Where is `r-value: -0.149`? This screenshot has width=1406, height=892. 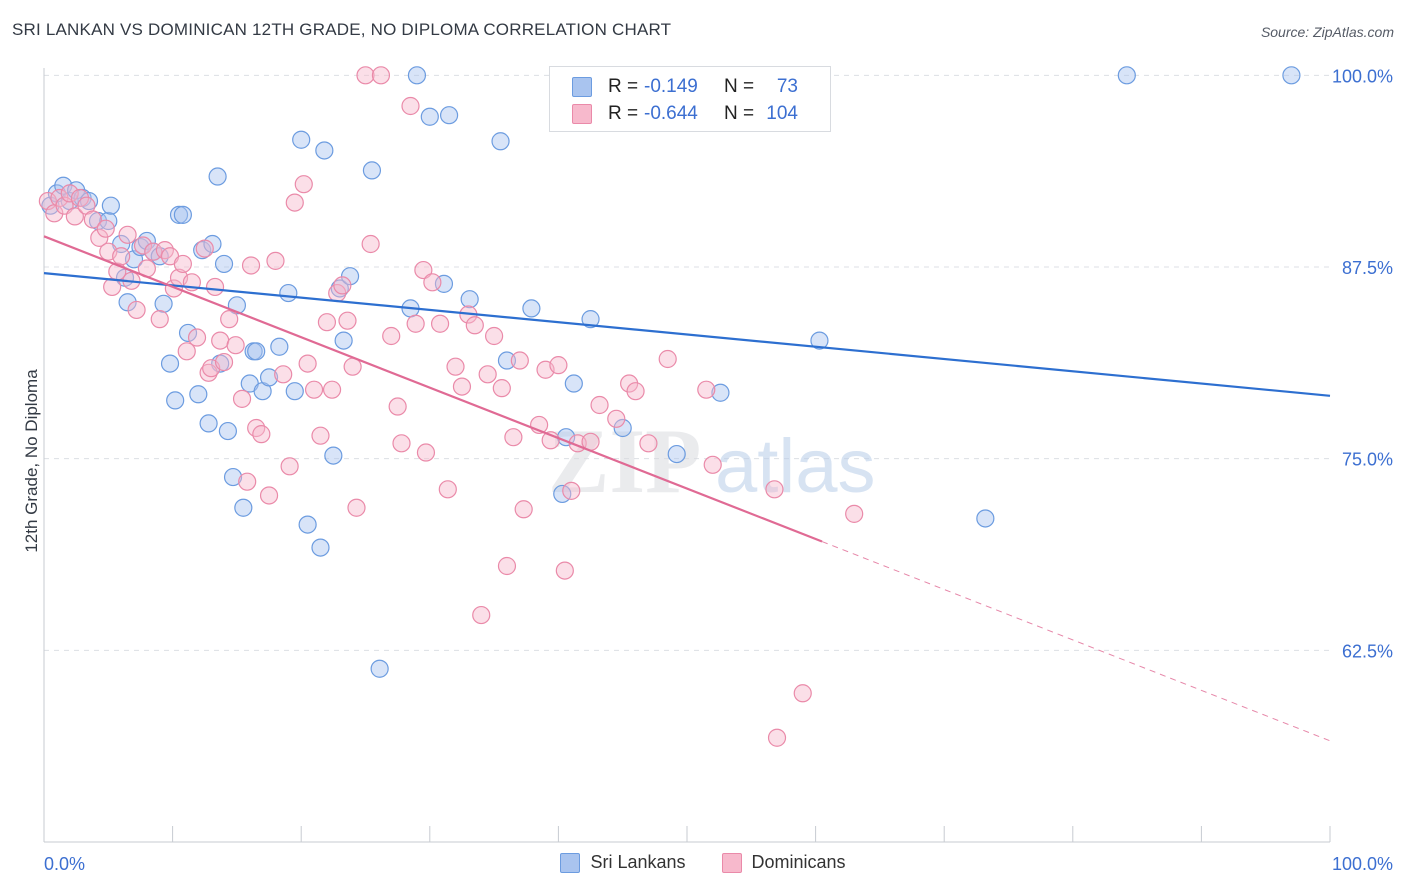
r-value: -0.149 is located at coordinates (671, 86).